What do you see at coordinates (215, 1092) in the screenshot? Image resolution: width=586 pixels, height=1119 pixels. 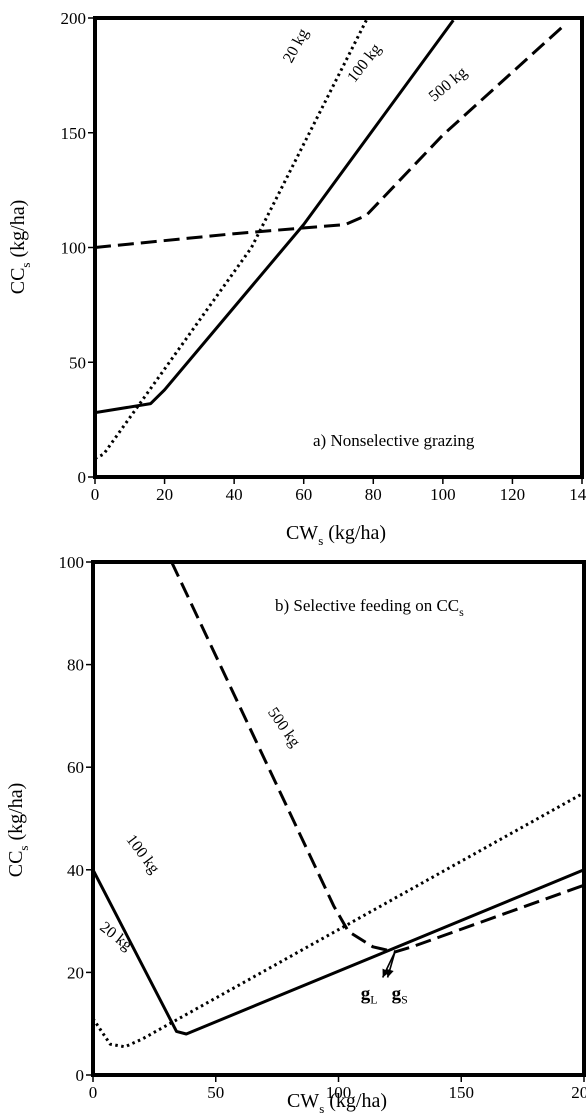 I see `x-tick-label: 50` at bounding box center [215, 1092].